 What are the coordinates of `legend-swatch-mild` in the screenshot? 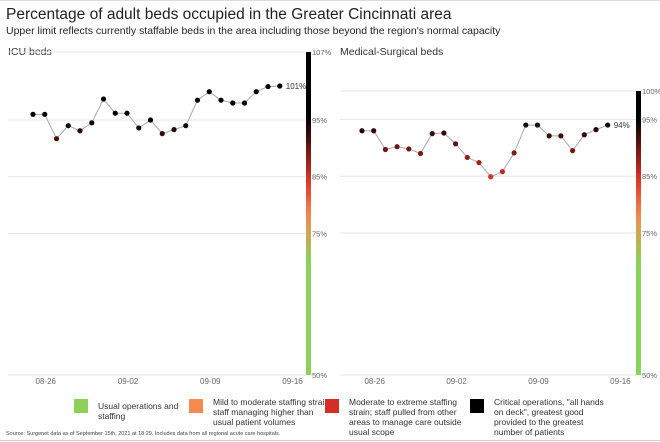 It's located at (196, 406).